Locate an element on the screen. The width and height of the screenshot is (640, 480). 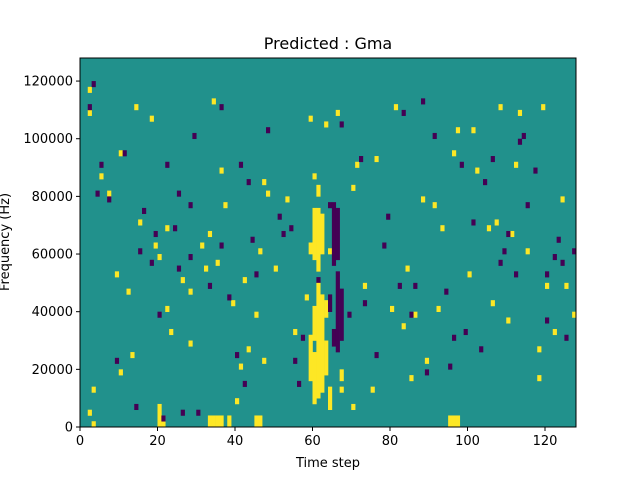
chart-title: Predicted : Gma is located at coordinates (328, 43).